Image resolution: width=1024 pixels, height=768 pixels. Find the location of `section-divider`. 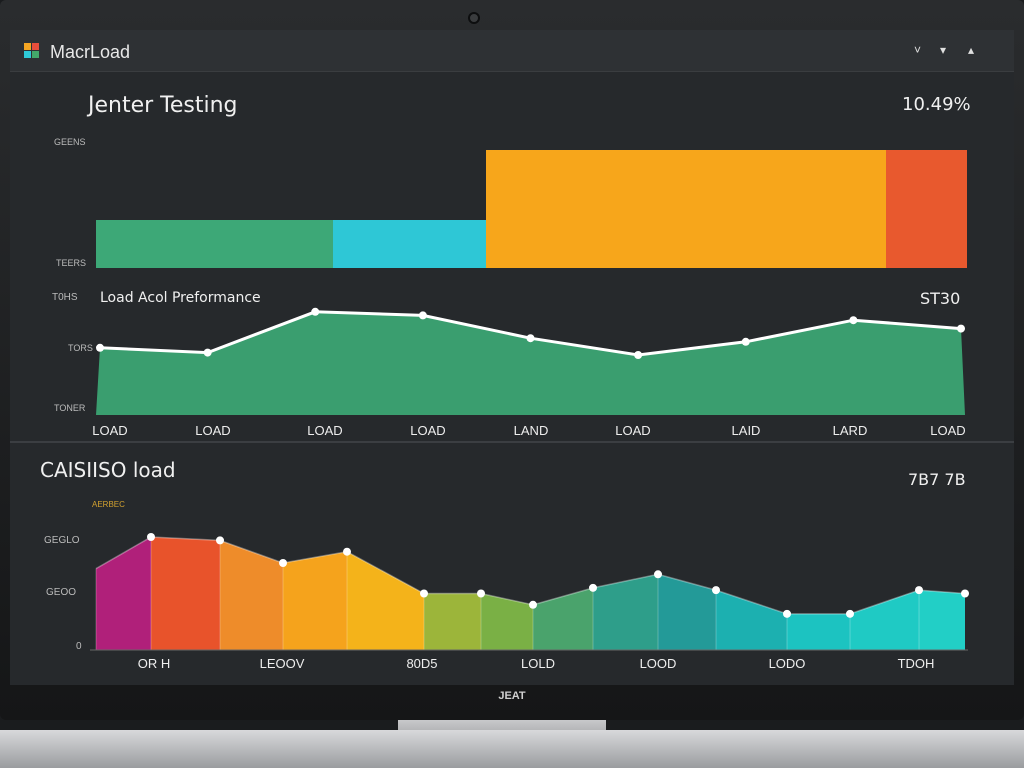

section-divider is located at coordinates (512, 442).